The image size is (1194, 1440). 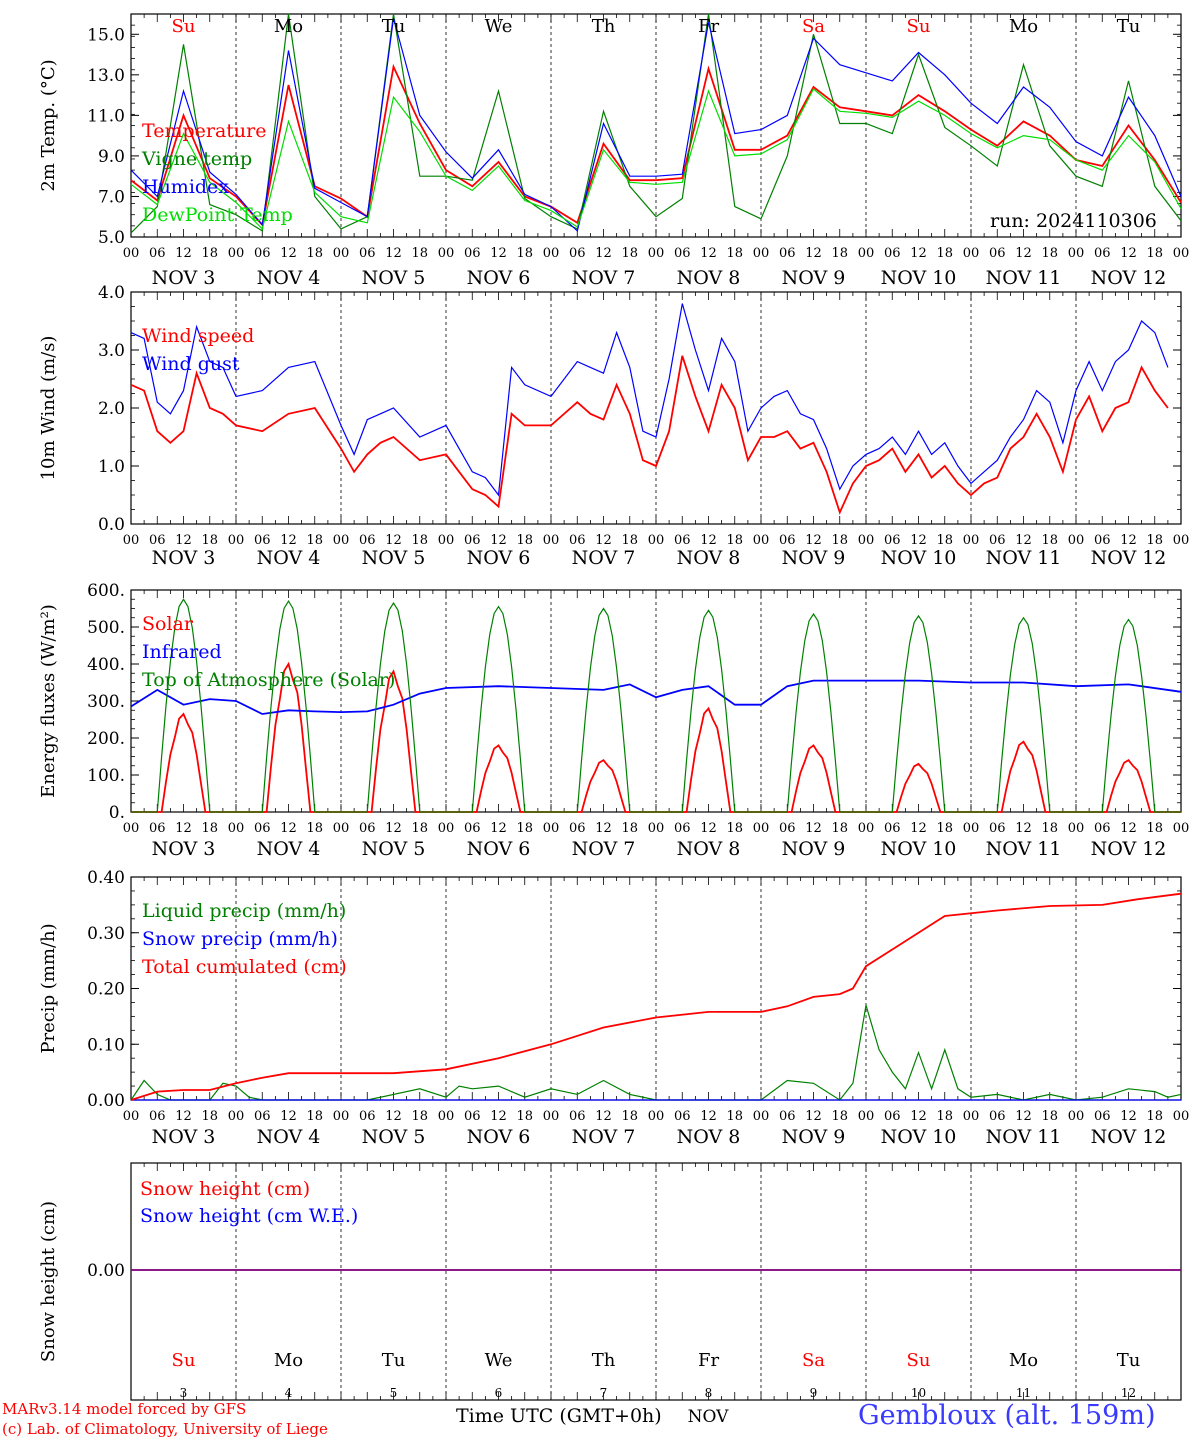 What do you see at coordinates (244, 967) in the screenshot?
I see `legend-entry: Total cumulated (cm)` at bounding box center [244, 967].